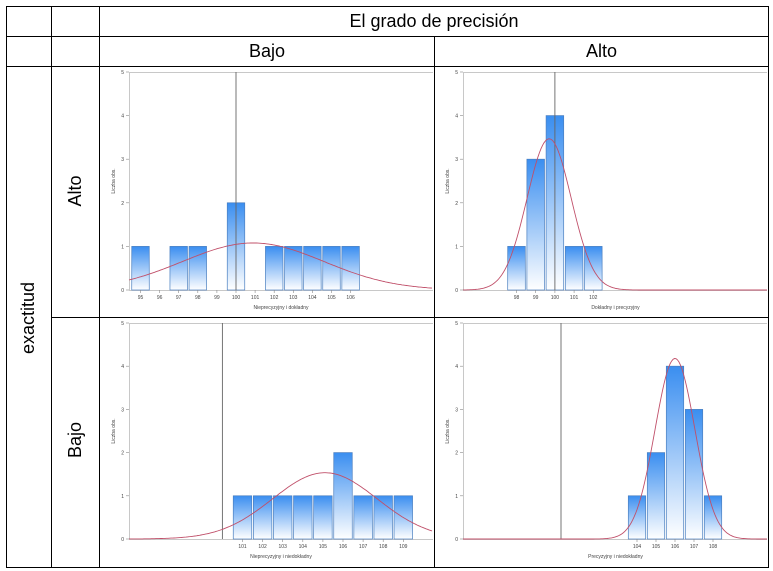 This screenshot has height=571, width=773. What do you see at coordinates (28, 318) in the screenshot?
I see `row-header-accuracy: exactitud` at bounding box center [28, 318].